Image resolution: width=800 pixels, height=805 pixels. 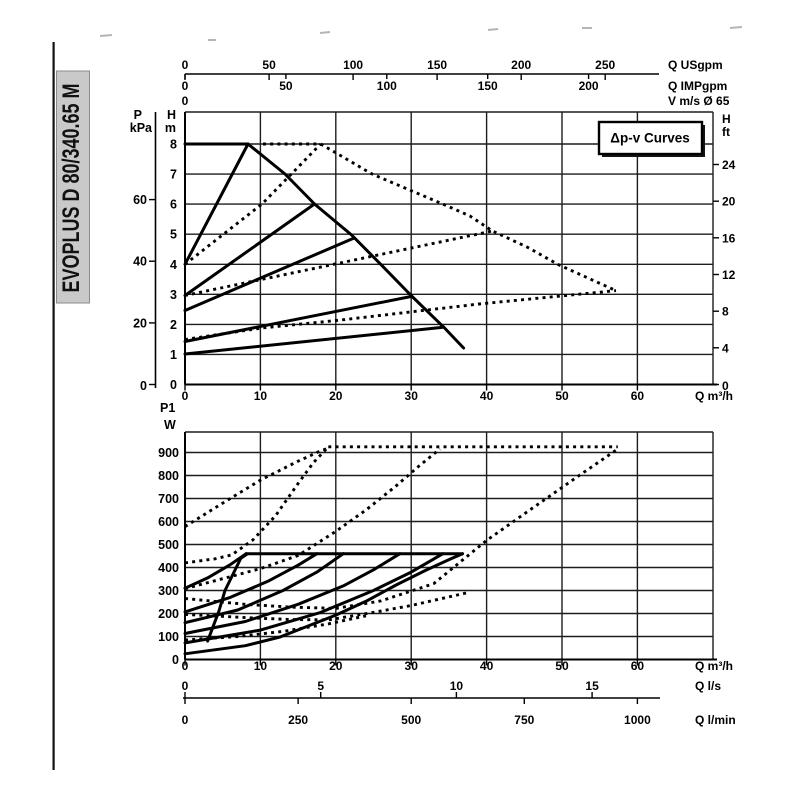 I want to click on svg-text: 15, so click(x=592, y=686).